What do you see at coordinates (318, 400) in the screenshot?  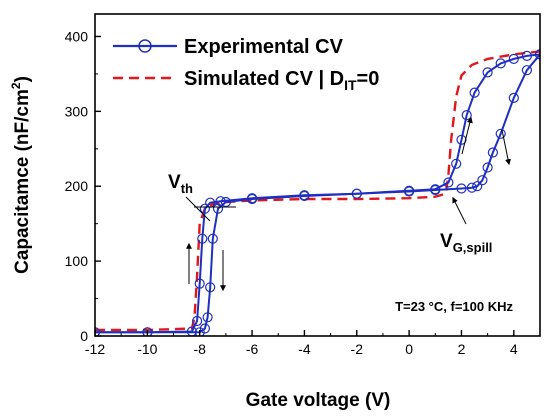 I see `x-axis-title: Gate voltage (V)` at bounding box center [318, 400].